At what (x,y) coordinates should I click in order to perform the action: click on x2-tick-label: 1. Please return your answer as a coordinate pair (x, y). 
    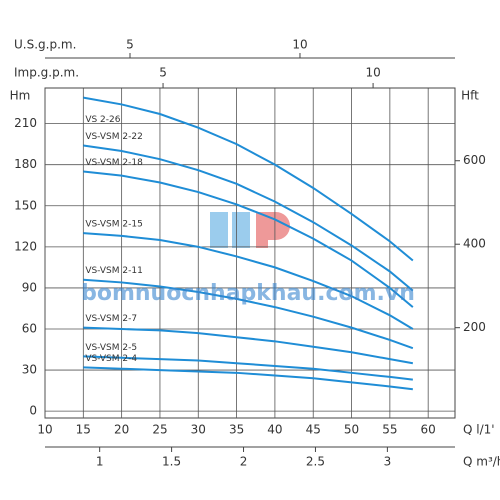
    Looking at the image, I should click on (100, 462).